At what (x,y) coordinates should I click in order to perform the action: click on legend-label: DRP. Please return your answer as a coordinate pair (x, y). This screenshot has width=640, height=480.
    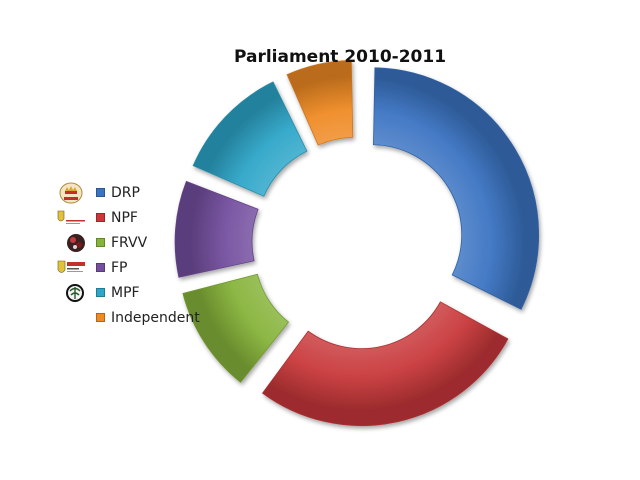
    Looking at the image, I should click on (125, 192).